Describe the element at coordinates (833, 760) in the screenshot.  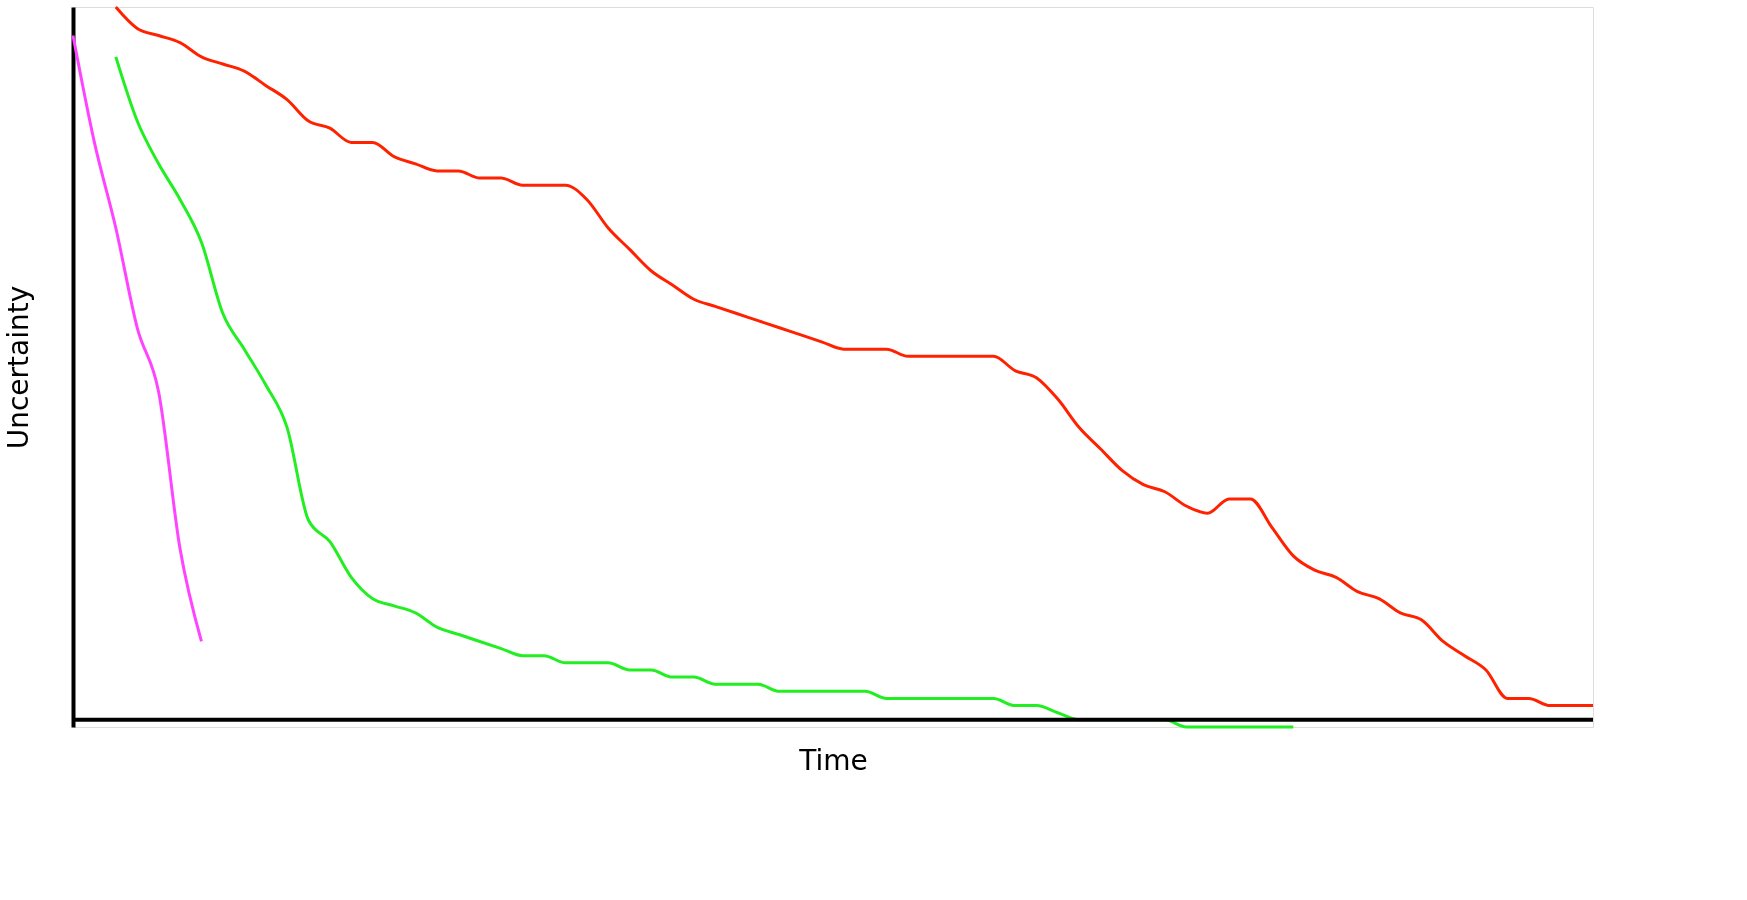
I see `x-axis-title: Time` at that location.